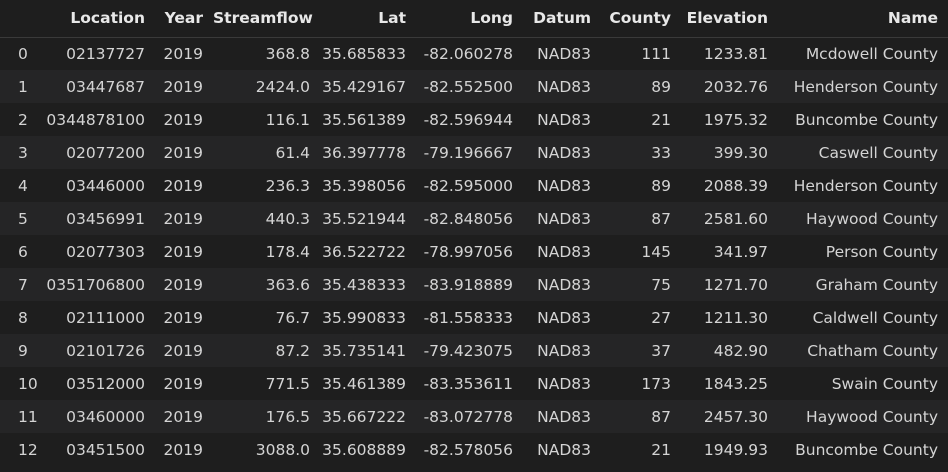 This screenshot has width=948, height=472. What do you see at coordinates (863, 218) in the screenshot?
I see `name-cell: Haywood County` at bounding box center [863, 218].